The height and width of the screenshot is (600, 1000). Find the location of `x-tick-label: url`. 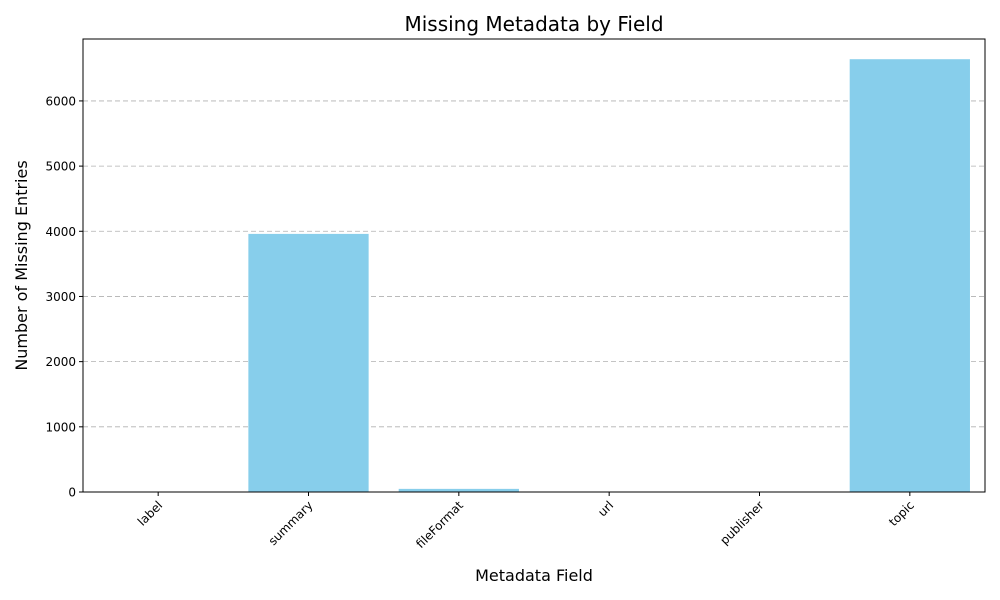

x-tick-label: url is located at coordinates (605, 508).